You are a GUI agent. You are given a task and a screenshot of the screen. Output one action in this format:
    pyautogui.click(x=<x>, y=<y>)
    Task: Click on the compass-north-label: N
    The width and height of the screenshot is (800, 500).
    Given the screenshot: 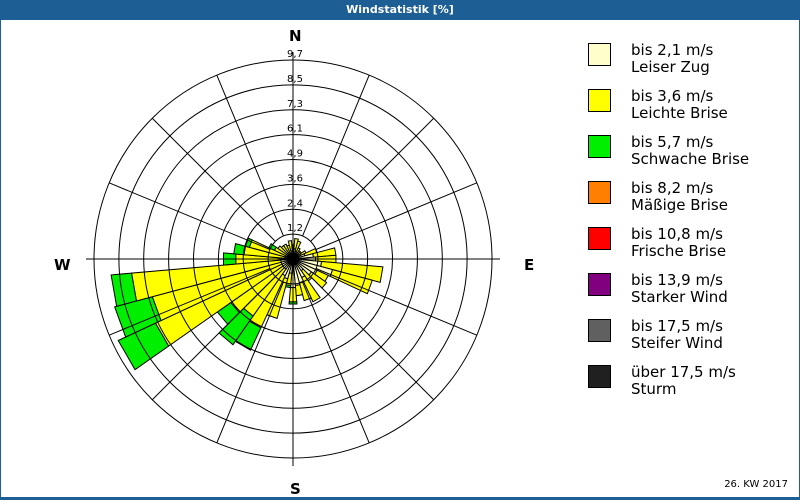 What is the action you would take?
    pyautogui.click(x=295, y=36)
    